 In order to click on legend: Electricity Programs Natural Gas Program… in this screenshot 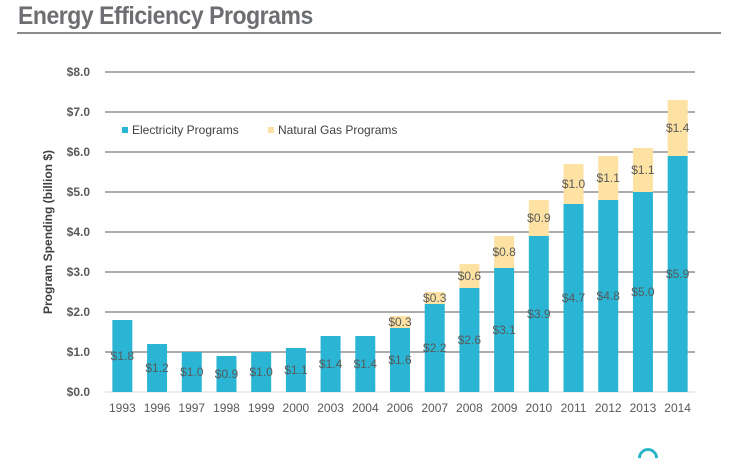, I will do `click(259, 130)`.